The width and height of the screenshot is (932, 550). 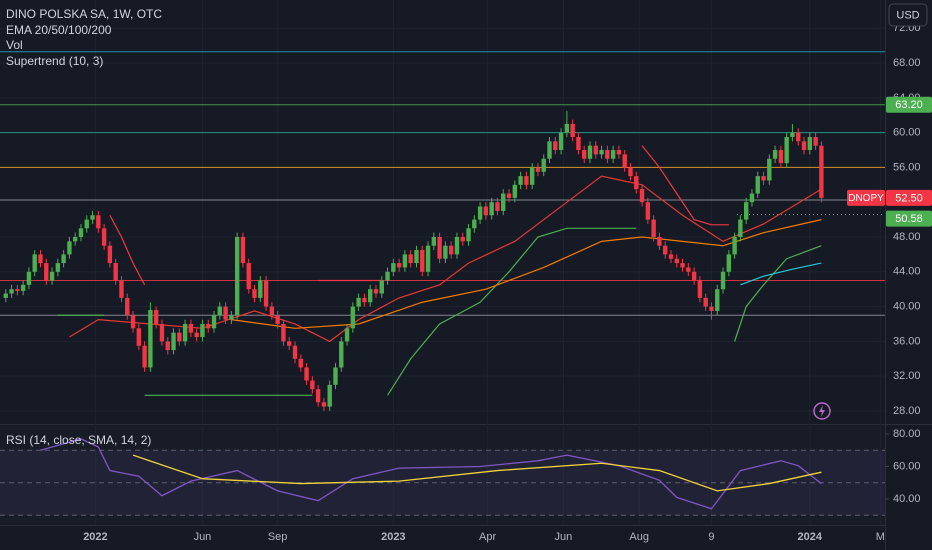 I want to click on y-tick-label: 80.00, so click(x=907, y=434).